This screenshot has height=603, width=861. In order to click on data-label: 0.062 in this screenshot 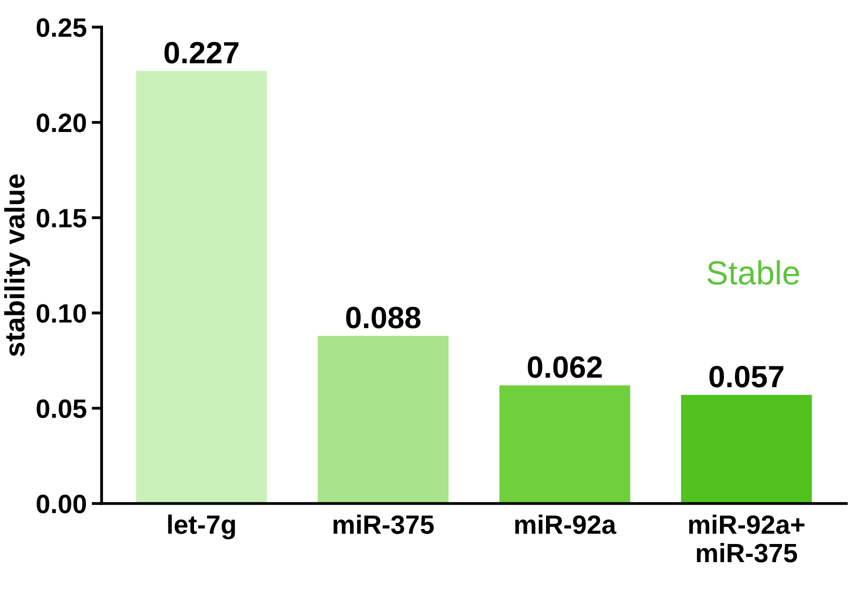, I will do `click(565, 367)`.